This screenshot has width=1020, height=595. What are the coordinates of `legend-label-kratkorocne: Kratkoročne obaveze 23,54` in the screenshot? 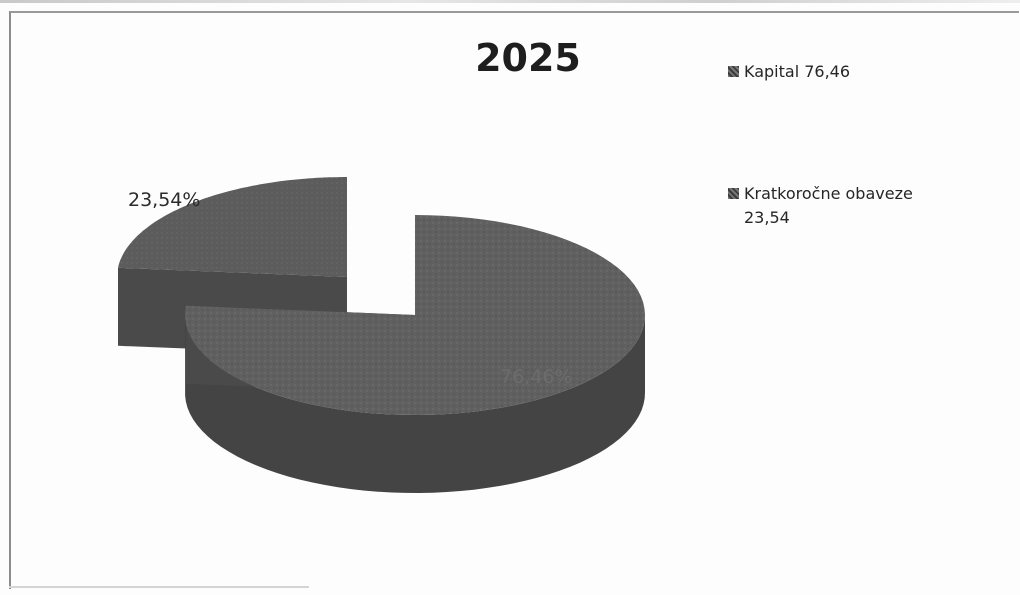 It's located at (828, 205).